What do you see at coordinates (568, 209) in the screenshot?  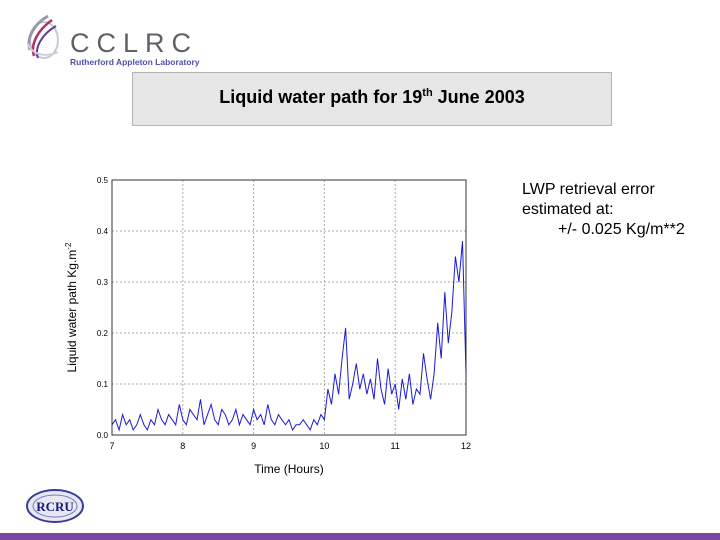 I see `note-line-2: estimated at:` at bounding box center [568, 209].